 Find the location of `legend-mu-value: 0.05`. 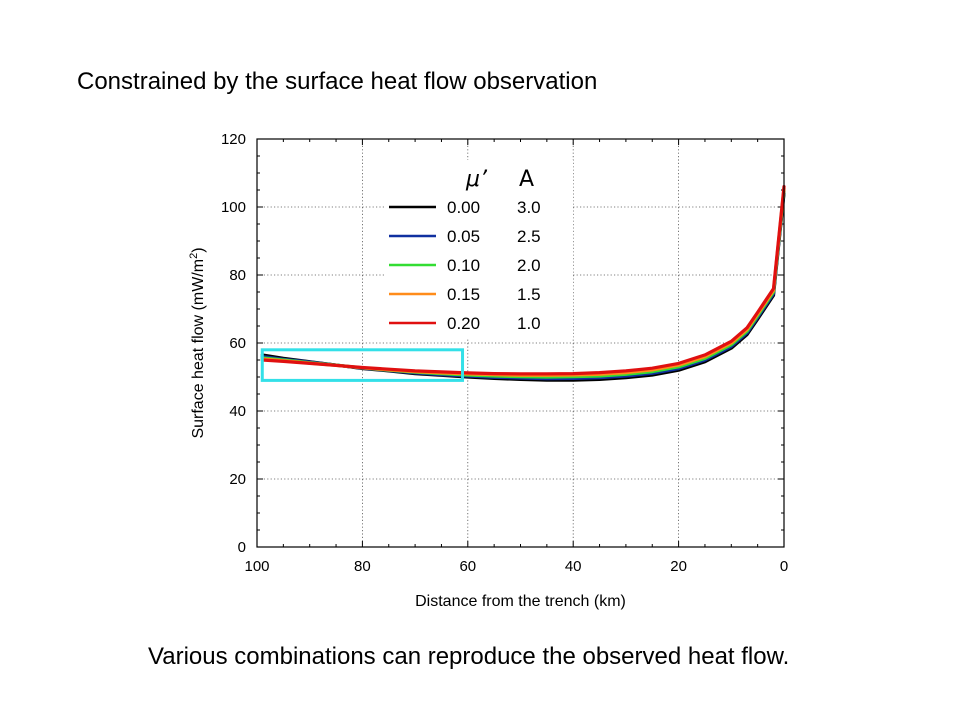

legend-mu-value: 0.05 is located at coordinates (463, 236).